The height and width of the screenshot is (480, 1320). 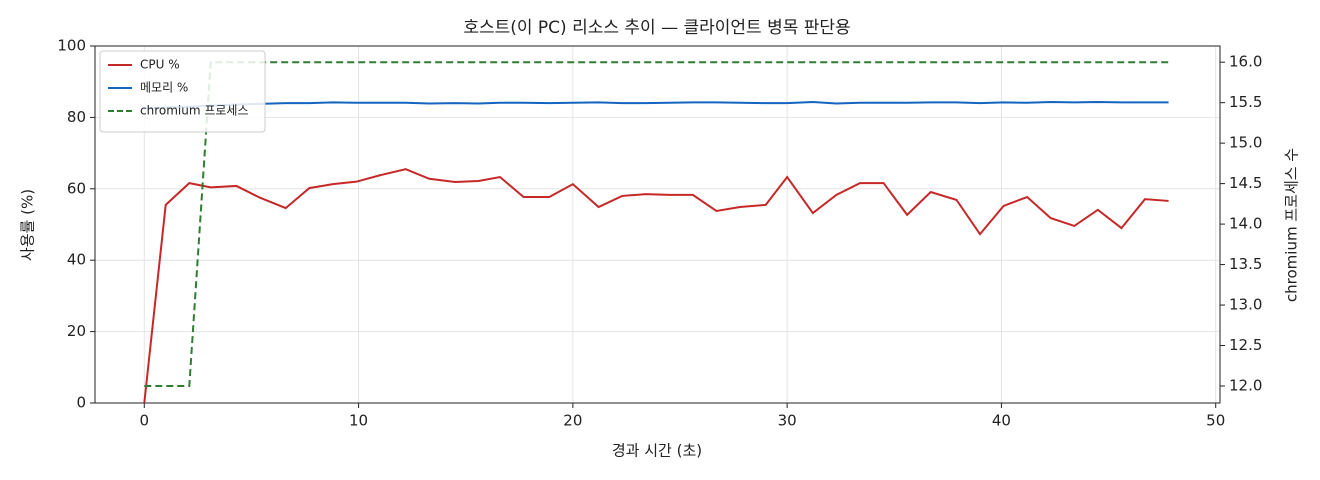 I want to click on y-axis-label: 사용률 (%), so click(x=28, y=225).